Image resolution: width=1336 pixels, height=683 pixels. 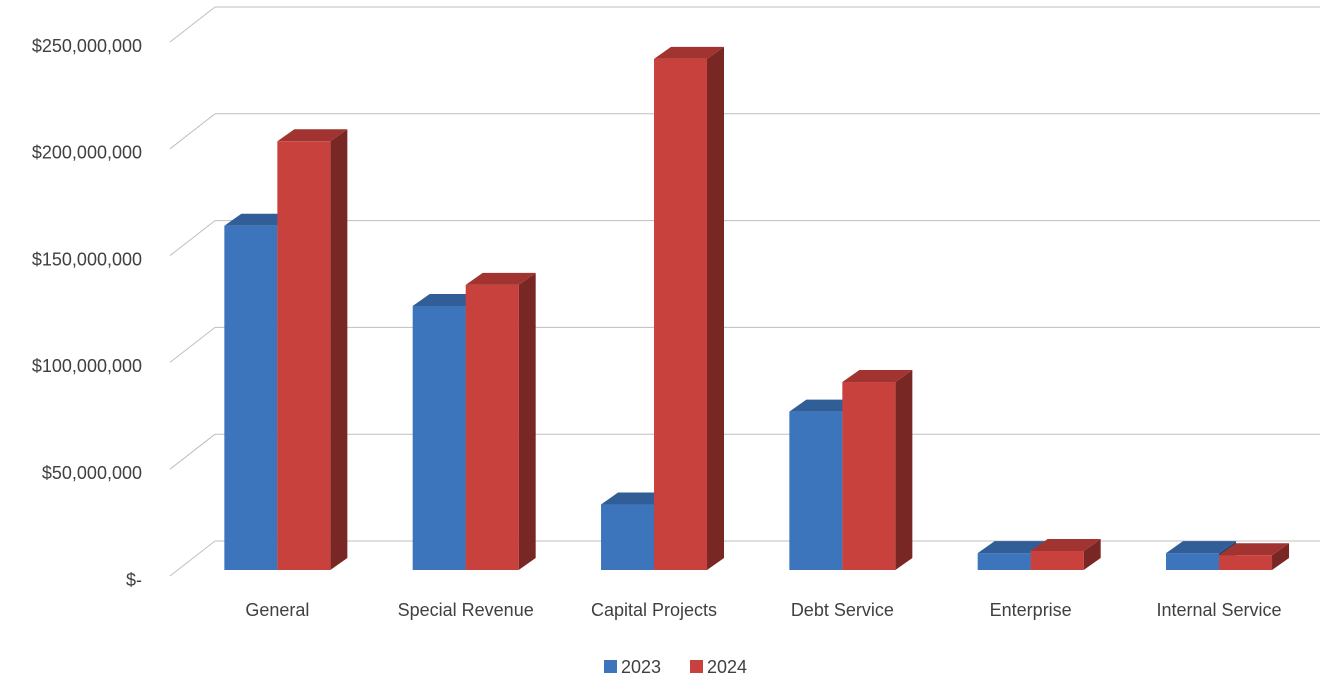 I want to click on y-tick-label: $100,000,000, so click(x=87, y=366).